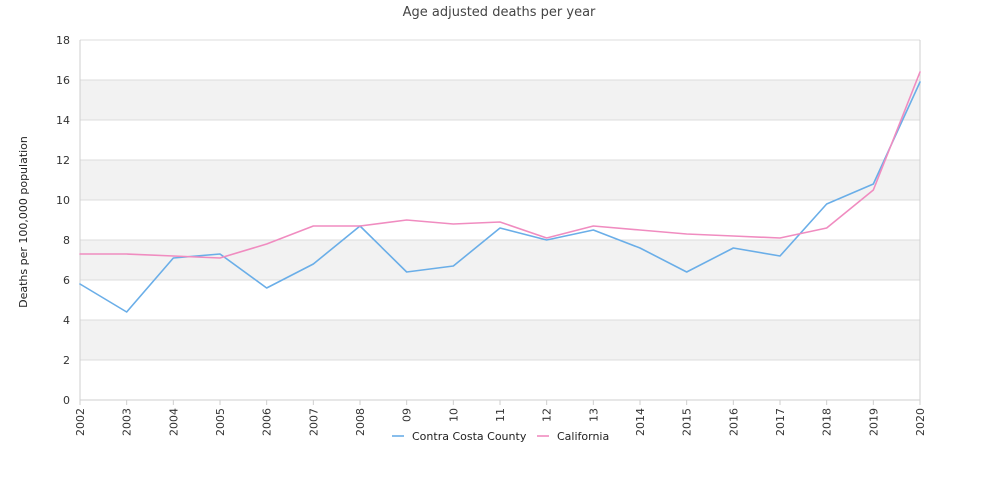 This screenshot has width=1000, height=500. I want to click on y-tick-label: 0, so click(66, 400).